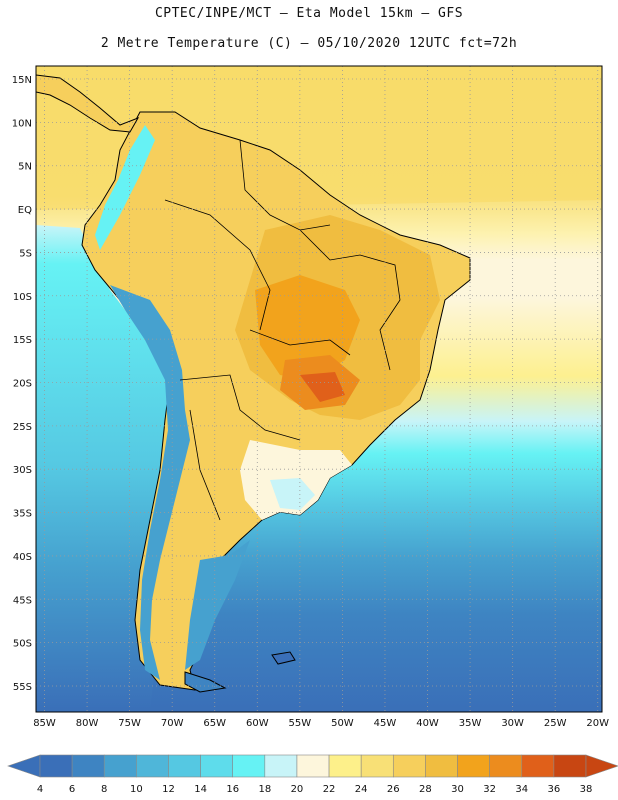 The height and width of the screenshot is (800, 618). Describe the element at coordinates (586, 789) in the screenshot. I see `colorbar-label: 38` at that location.